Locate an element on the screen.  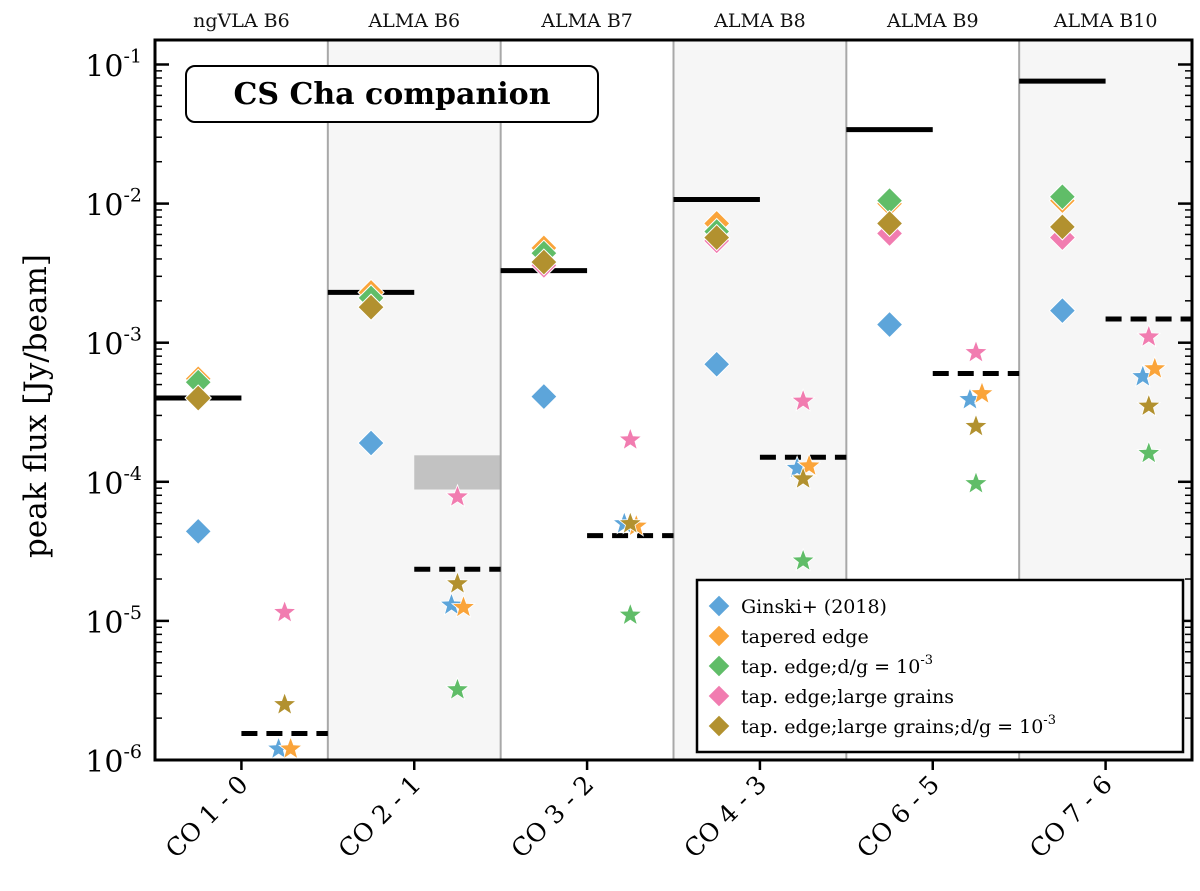
y-tick-label: 10⁻⁵ is located at coordinates (113, 621).